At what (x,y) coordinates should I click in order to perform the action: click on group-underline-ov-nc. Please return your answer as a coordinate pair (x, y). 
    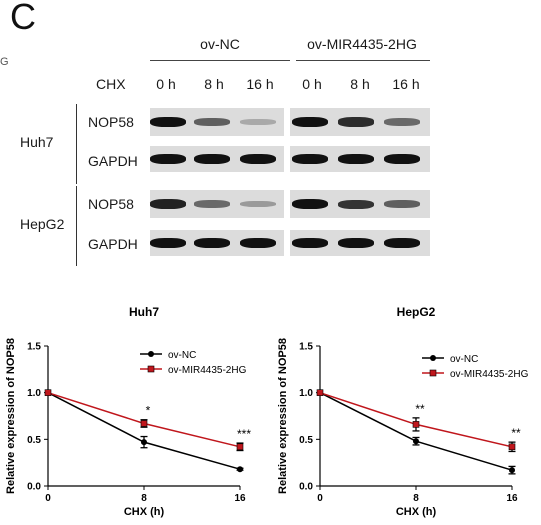
    Looking at the image, I should click on (220, 60).